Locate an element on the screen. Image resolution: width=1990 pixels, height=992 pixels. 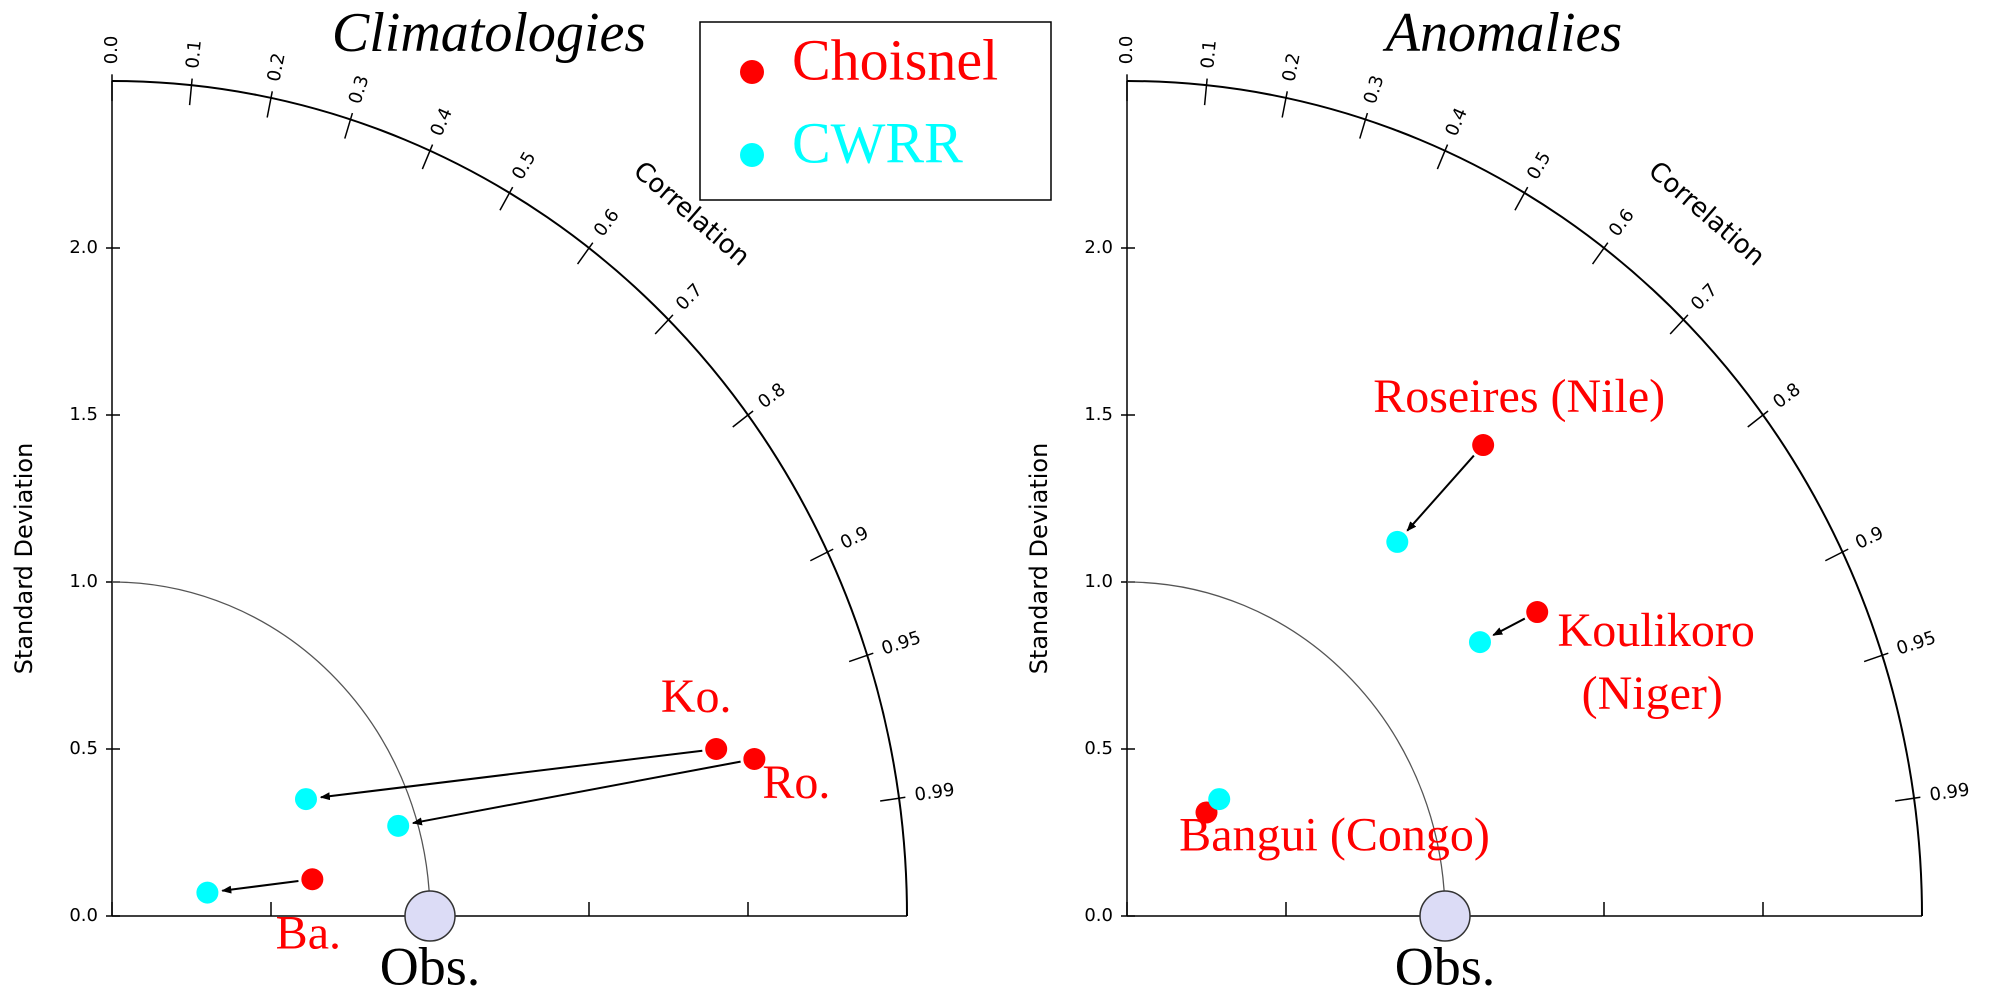
panel-title: Climatologies is located at coordinates (489, 33).